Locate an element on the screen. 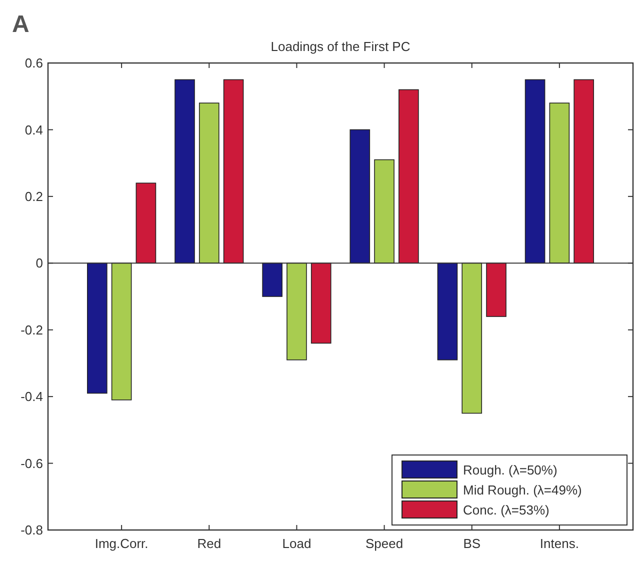 The width and height of the screenshot is (643, 563). legend-label: Rough. (λ=50%) is located at coordinates (510, 470).